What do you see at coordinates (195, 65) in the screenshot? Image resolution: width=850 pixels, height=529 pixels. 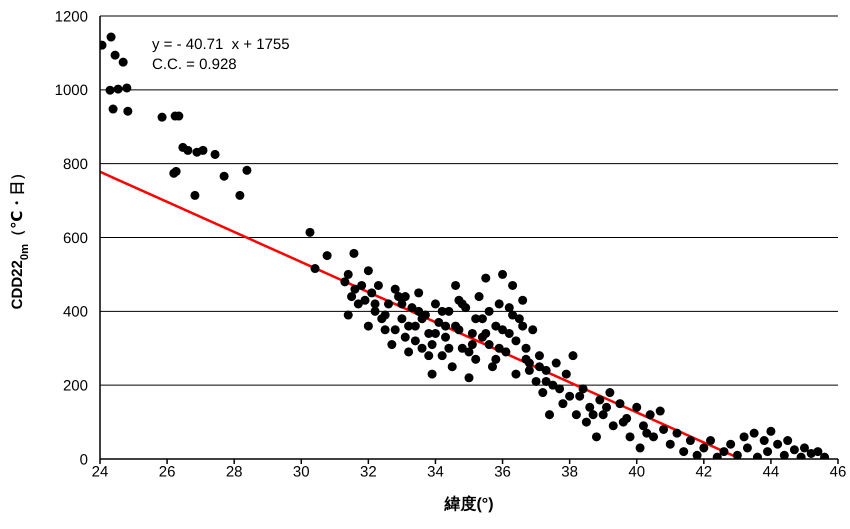 I see `annotation: C.C. = 0.928` at bounding box center [195, 65].